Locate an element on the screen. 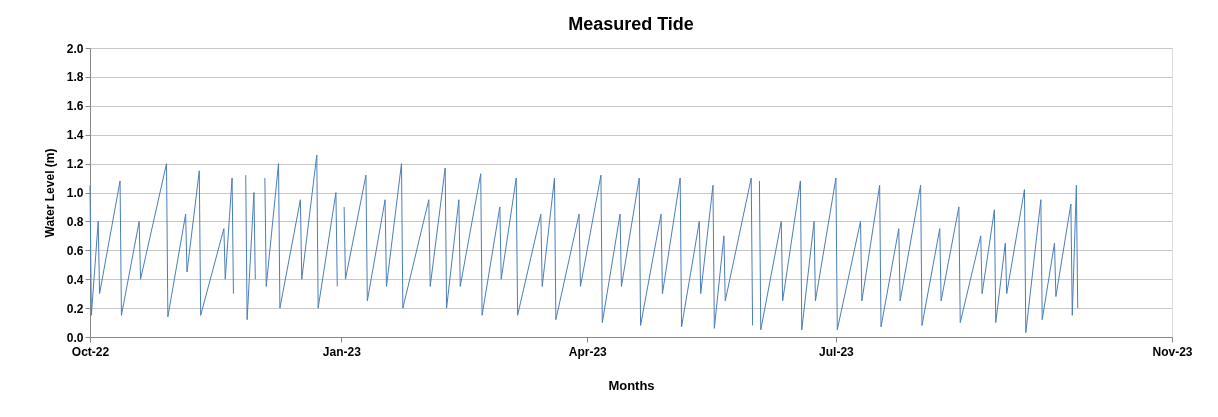 This screenshot has height=417, width=1218. x-tick-label: Jan-23 is located at coordinates (342, 351).